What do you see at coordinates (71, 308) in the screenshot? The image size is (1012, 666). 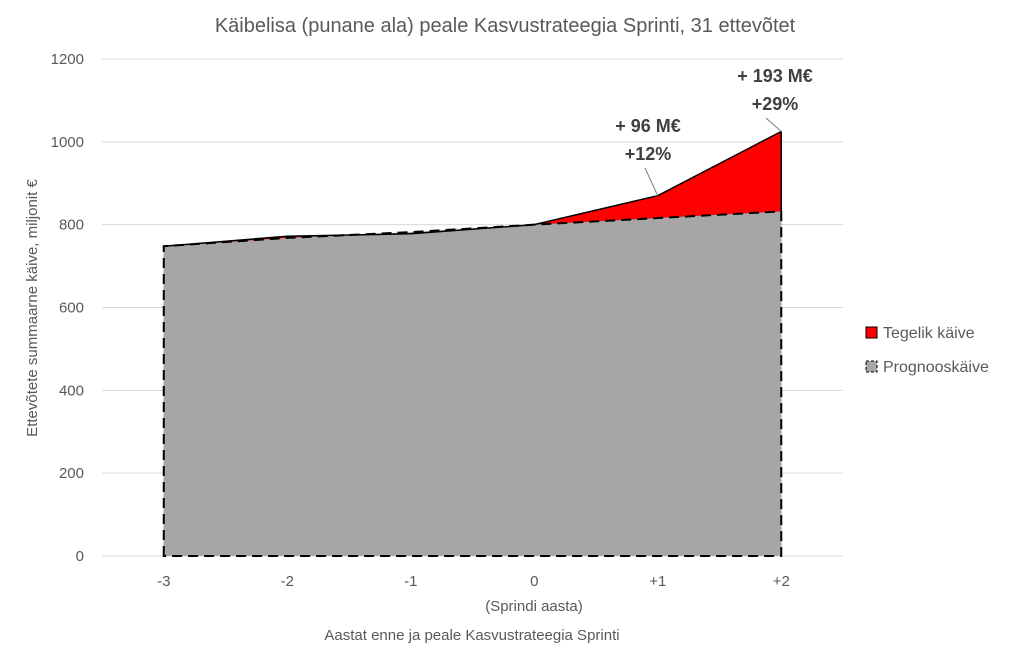 I see `y-tick-label: 600` at bounding box center [71, 308].